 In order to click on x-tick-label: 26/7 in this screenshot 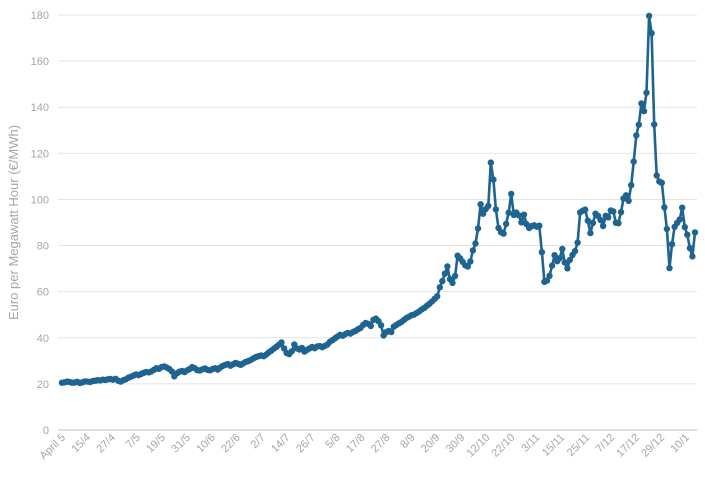, I will do `click(306, 444)`.